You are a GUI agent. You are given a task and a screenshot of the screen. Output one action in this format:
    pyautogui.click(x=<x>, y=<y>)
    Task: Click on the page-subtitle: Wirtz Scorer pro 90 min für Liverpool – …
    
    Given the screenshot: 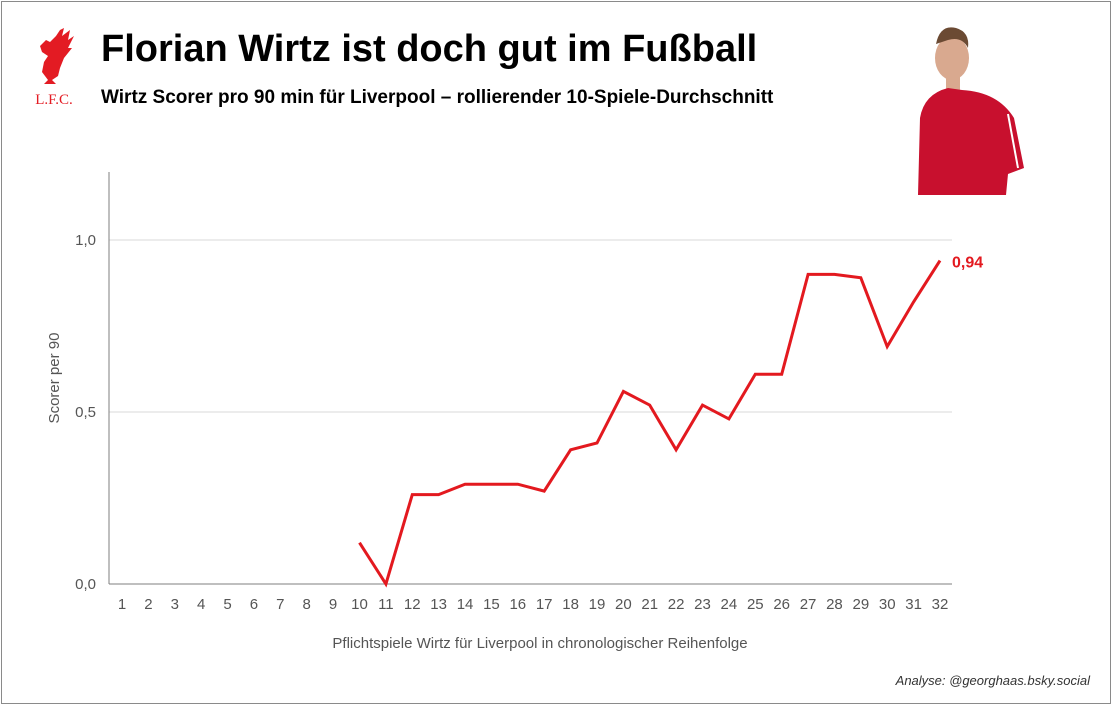 What is the action you would take?
    pyautogui.click(x=437, y=97)
    